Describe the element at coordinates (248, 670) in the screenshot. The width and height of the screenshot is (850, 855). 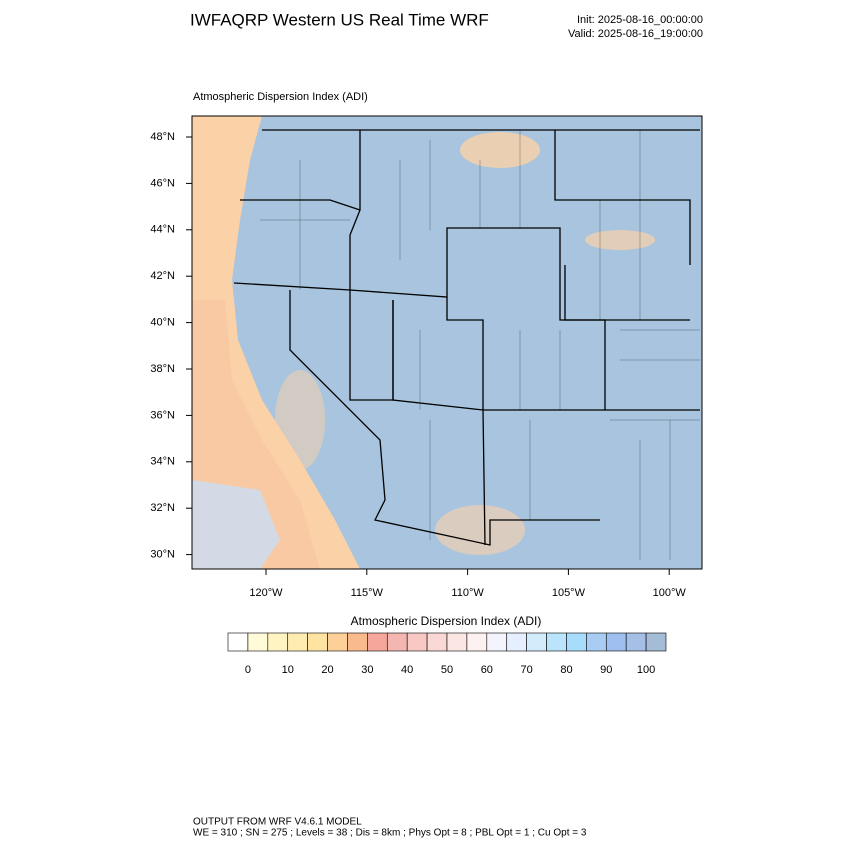
I see `colorbar-label: 0` at that location.